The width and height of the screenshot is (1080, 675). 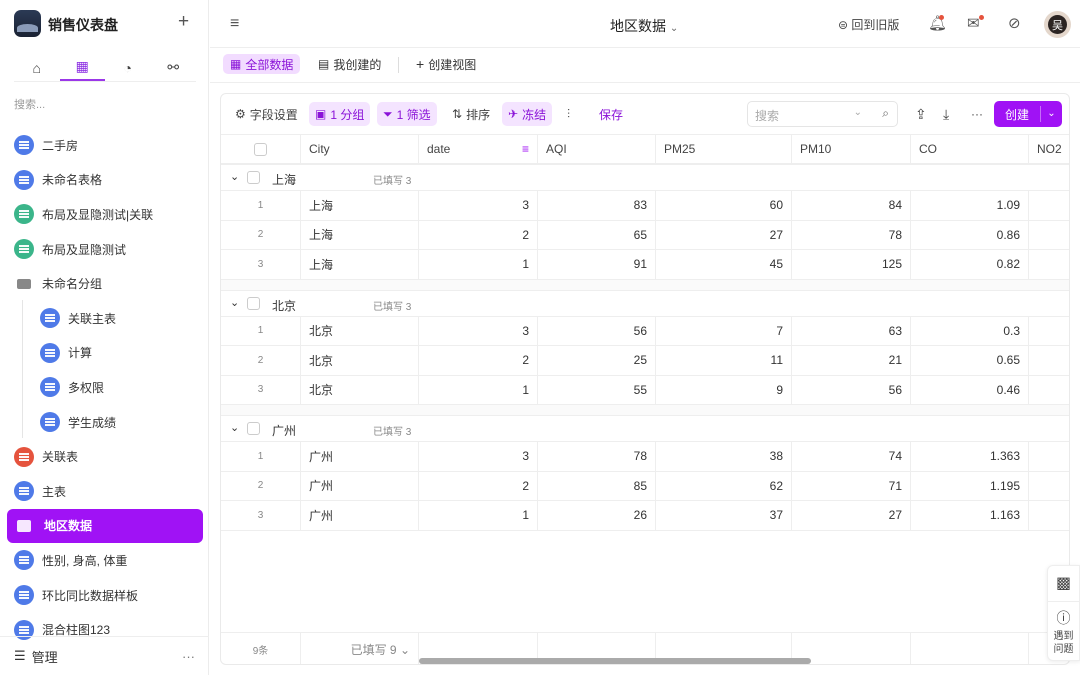 I want to click on column-header: City, so click(x=360, y=149).